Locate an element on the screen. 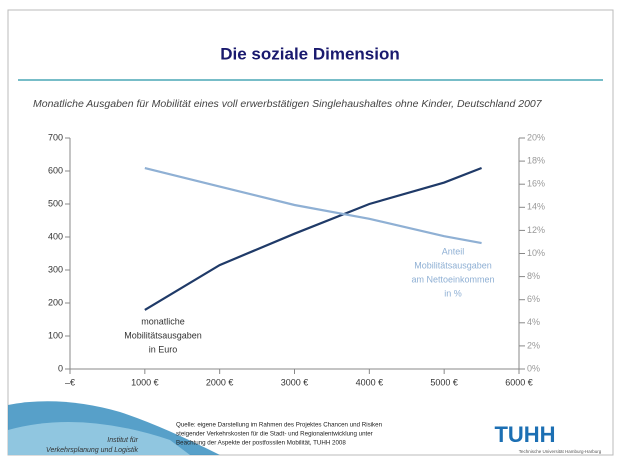 Image resolution: width=621 pixels, height=466 pixels. y2-tick-label: 4% is located at coordinates (533, 322).